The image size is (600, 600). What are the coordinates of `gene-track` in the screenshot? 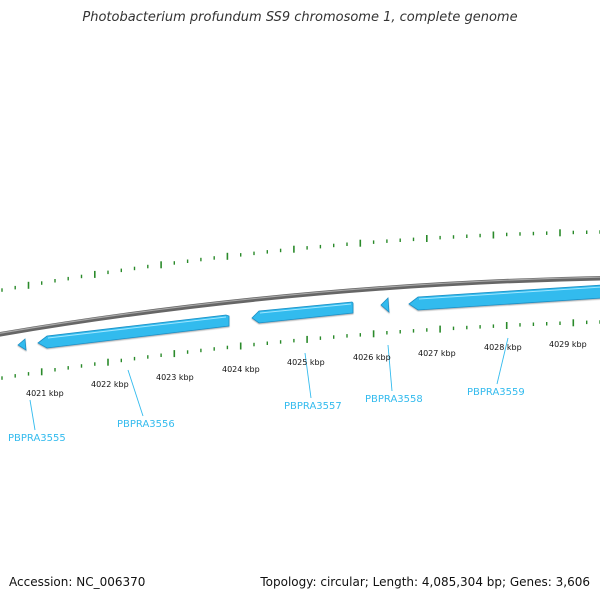 It's located at (308, 317).